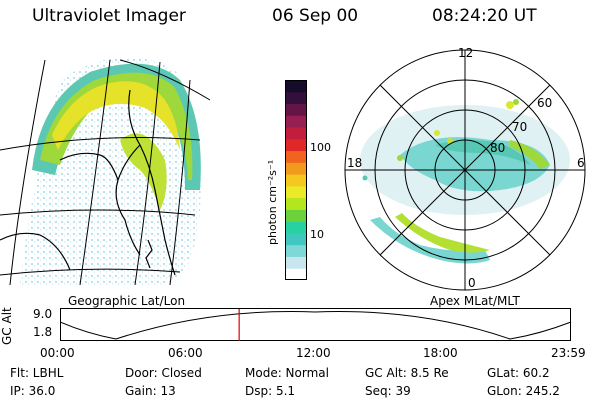  Describe the element at coordinates (7, 326) in the screenshot. I see `altitude-axis-label: GC Alt` at that location.